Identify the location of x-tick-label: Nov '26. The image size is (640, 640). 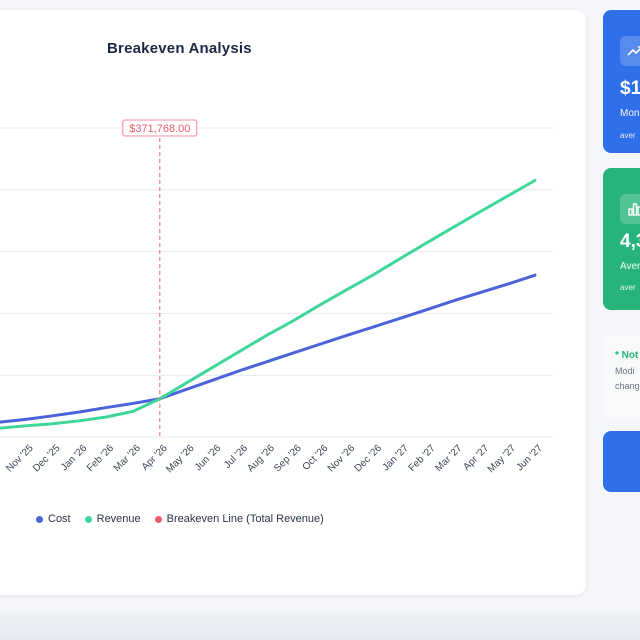
(342, 459).